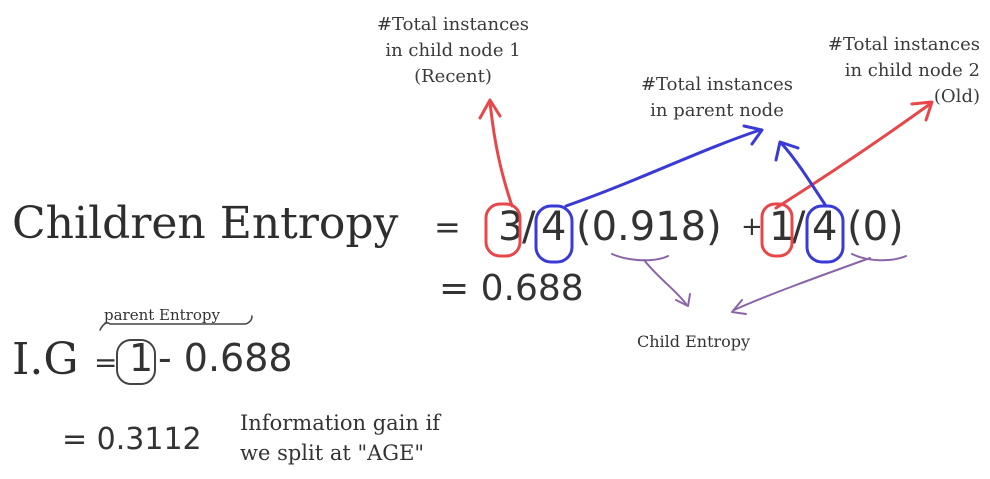  I want to click on red-arrow-child2, so click(853, 156).